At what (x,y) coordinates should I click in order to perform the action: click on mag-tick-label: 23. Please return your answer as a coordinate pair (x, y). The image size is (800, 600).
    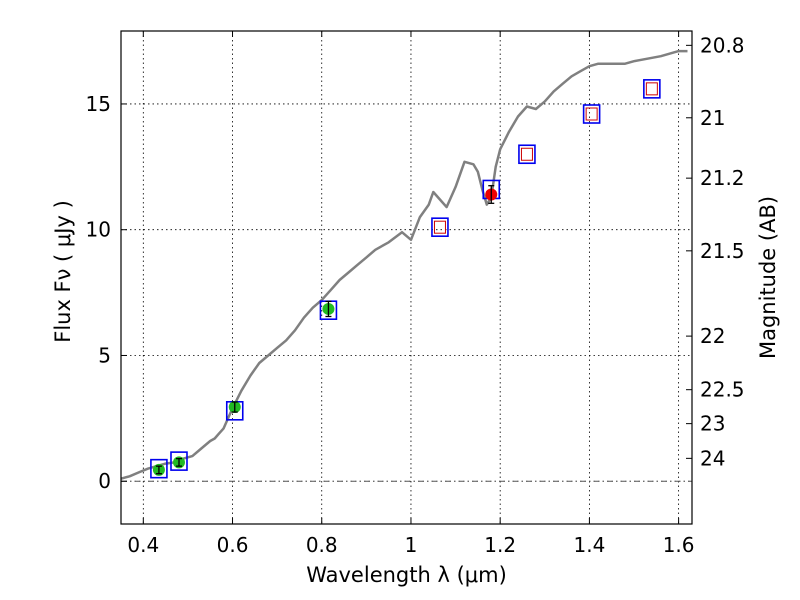
    Looking at the image, I should click on (712, 424).